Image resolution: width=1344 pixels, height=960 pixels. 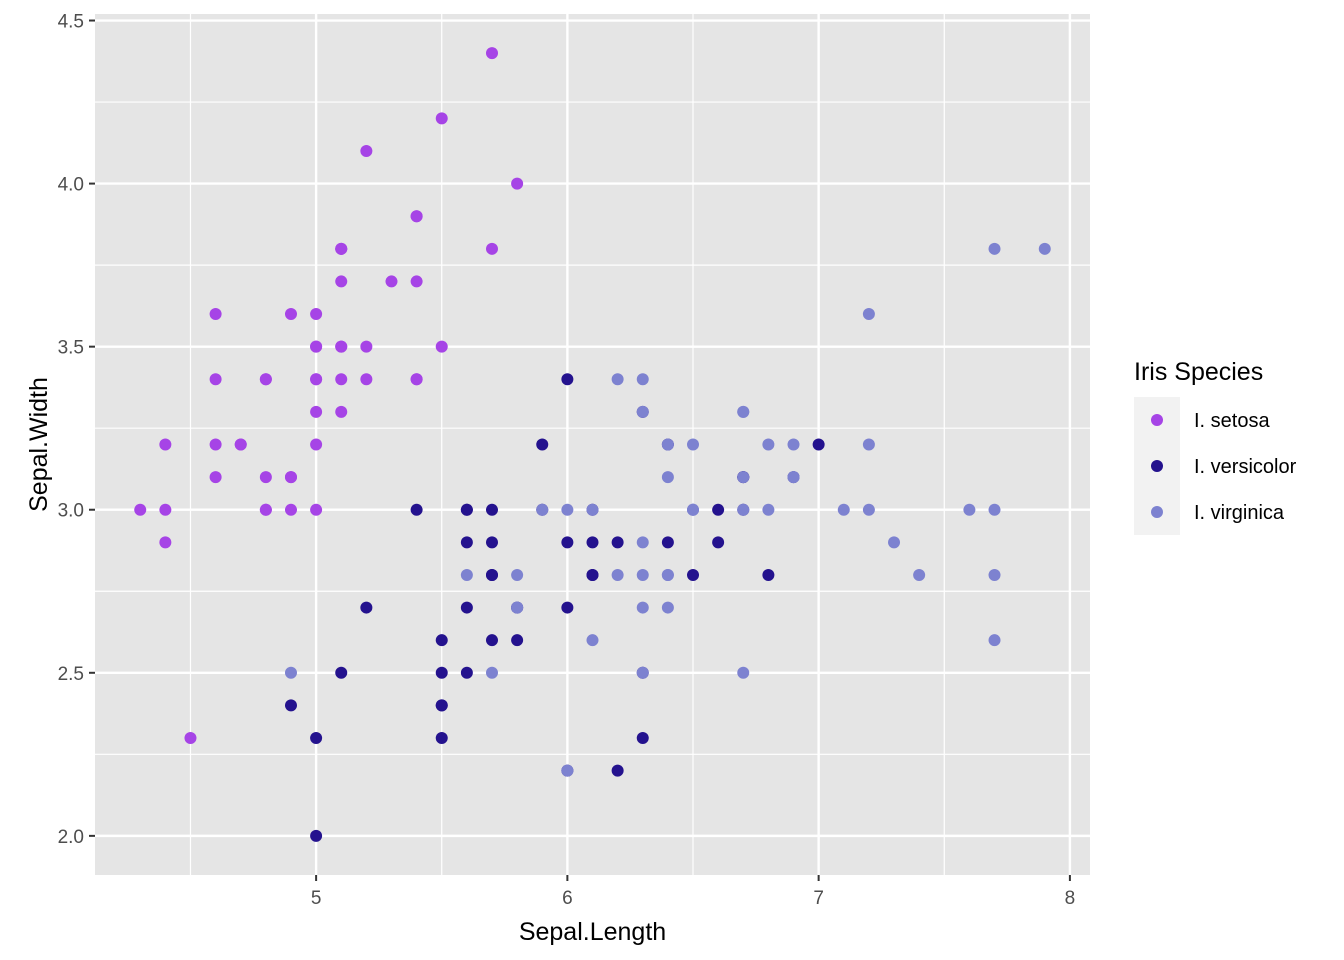 I want to click on x-axis-title: Sepal.Length, so click(x=592, y=932).